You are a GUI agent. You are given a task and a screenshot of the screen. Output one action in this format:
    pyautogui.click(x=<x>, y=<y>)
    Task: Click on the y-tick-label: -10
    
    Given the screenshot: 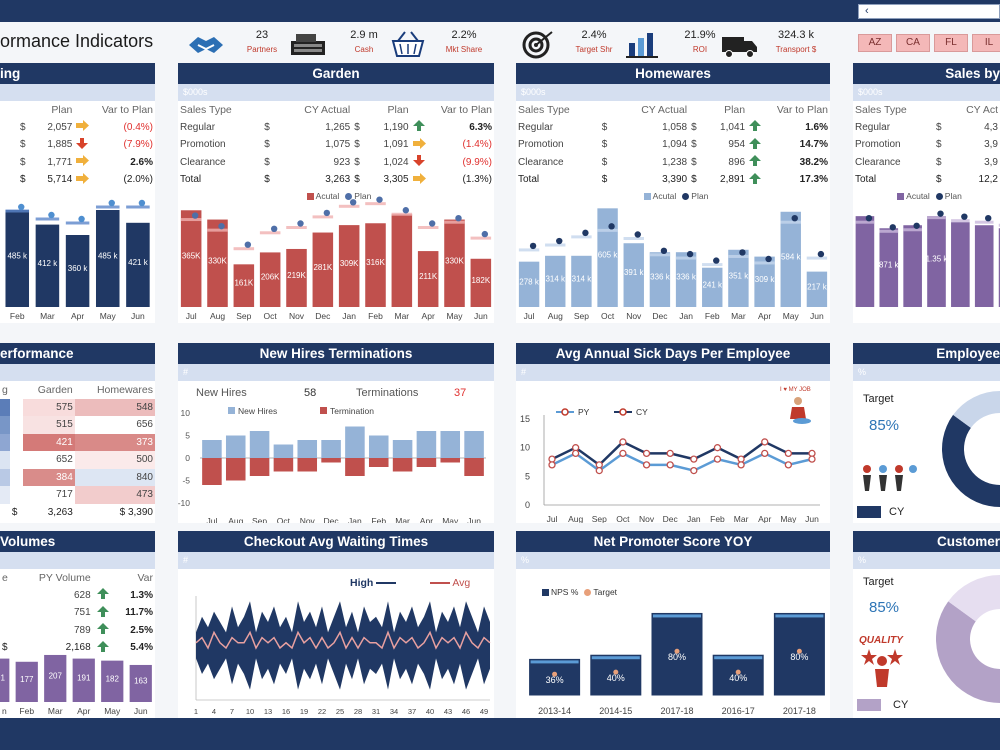 What is the action you would take?
    pyautogui.click(x=184, y=503)
    